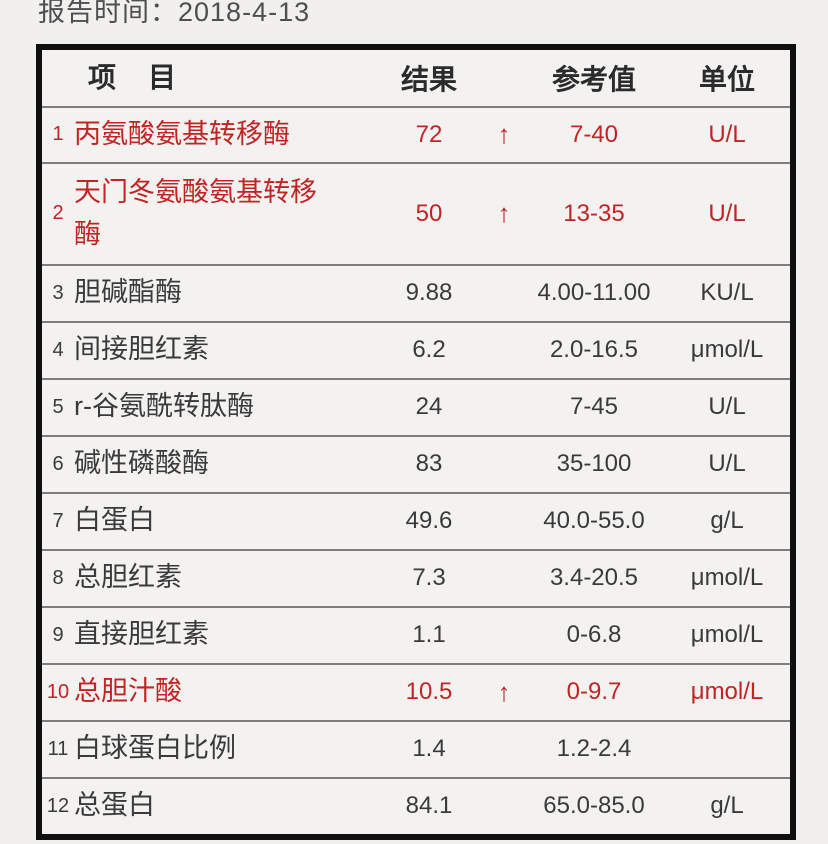  I want to click on row-number: 9, so click(58, 634).